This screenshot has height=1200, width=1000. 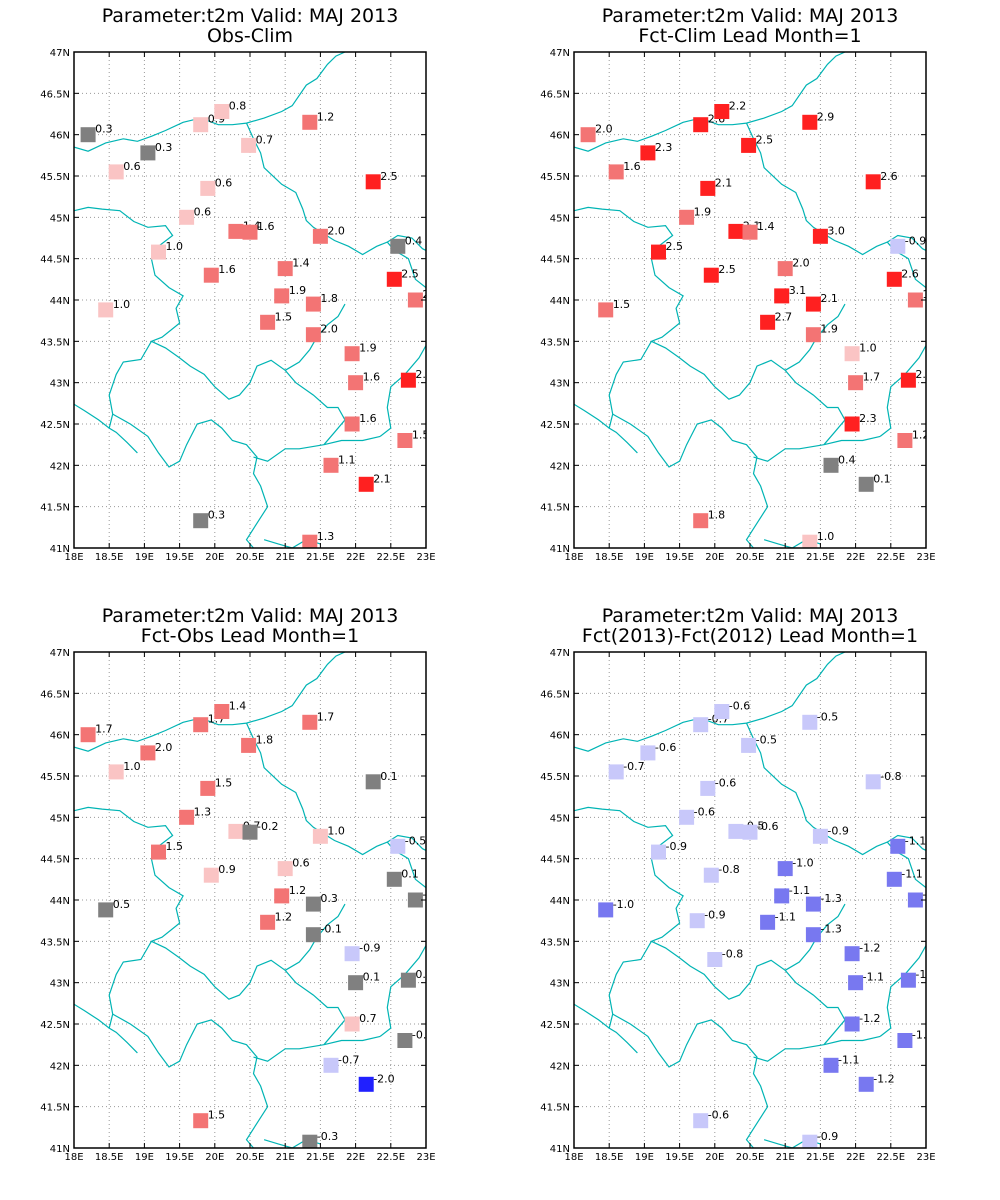 What do you see at coordinates (250, 616) in the screenshot?
I see `panel-title: Parameter:t2m Valid: MAJ 2013` at bounding box center [250, 616].